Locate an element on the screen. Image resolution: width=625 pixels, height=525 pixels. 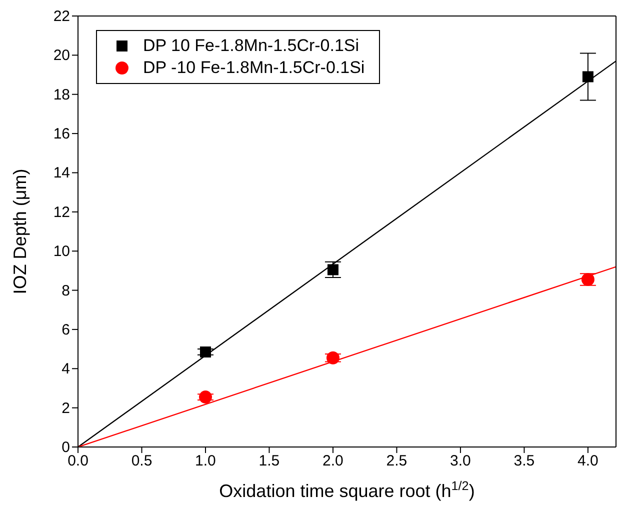
y-tick-label: 20 is located at coordinates (61, 55).